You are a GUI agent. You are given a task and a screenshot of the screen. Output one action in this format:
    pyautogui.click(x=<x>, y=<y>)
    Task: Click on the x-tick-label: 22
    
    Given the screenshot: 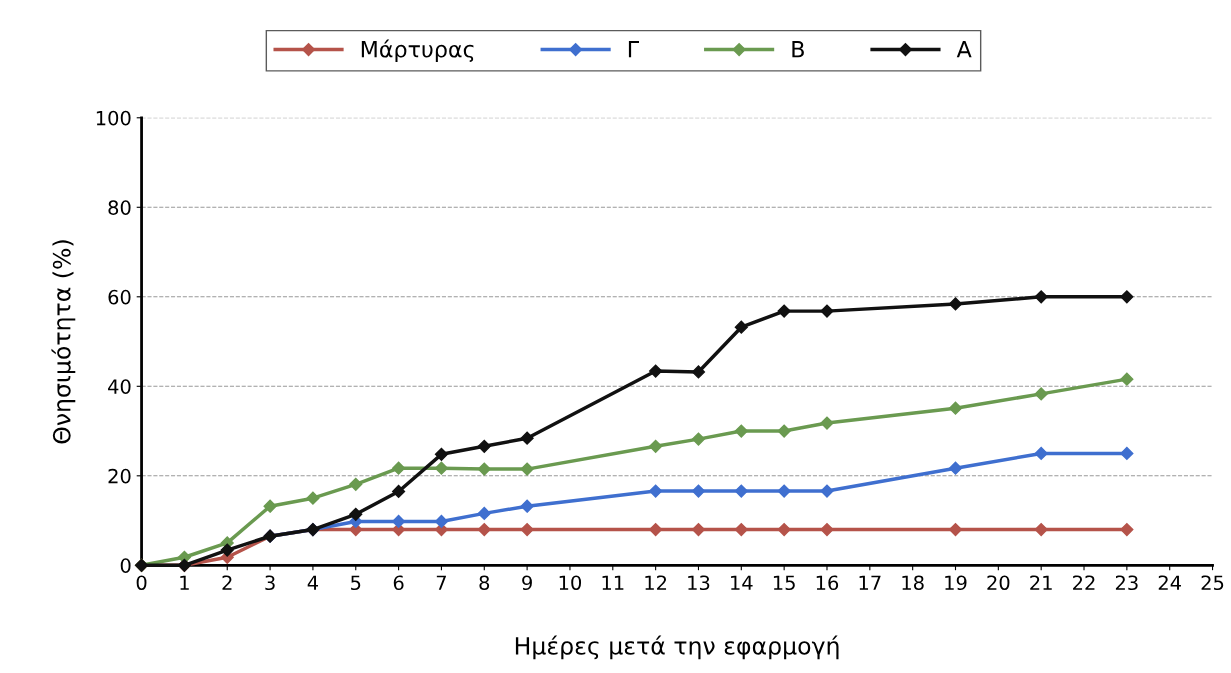 What is the action you would take?
    pyautogui.click(x=1084, y=582)
    